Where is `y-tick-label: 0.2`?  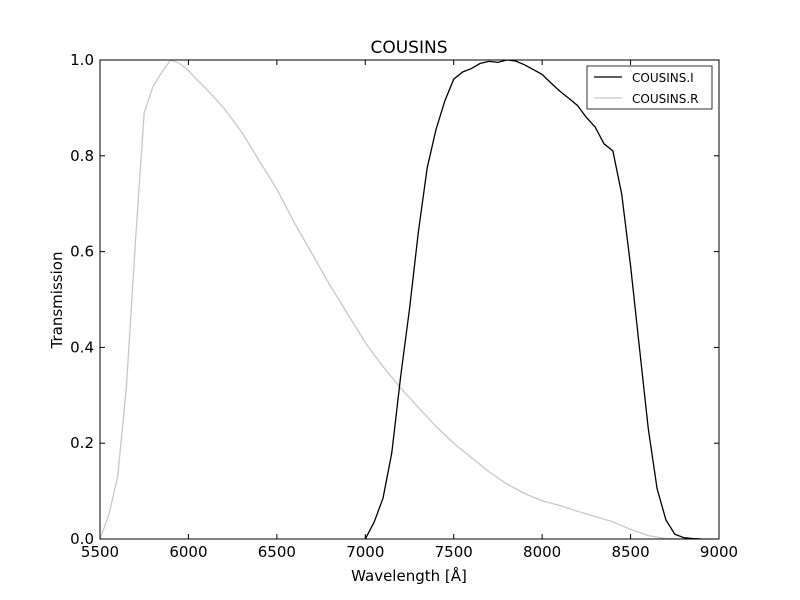 y-tick-label: 0.2 is located at coordinates (82, 443).